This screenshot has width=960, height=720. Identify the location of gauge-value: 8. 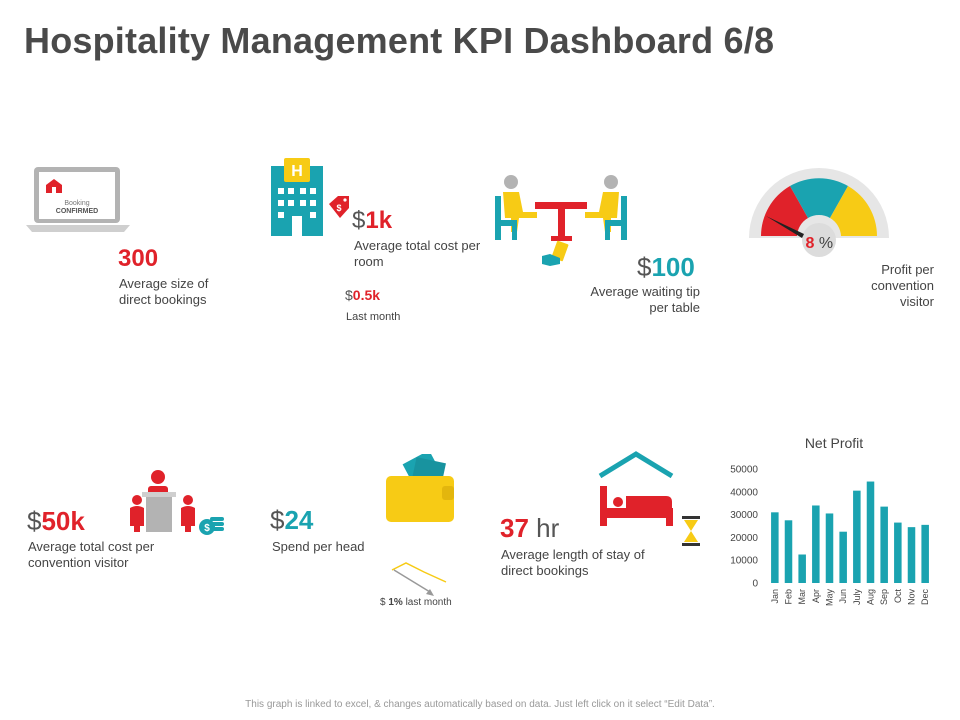
(810, 243).